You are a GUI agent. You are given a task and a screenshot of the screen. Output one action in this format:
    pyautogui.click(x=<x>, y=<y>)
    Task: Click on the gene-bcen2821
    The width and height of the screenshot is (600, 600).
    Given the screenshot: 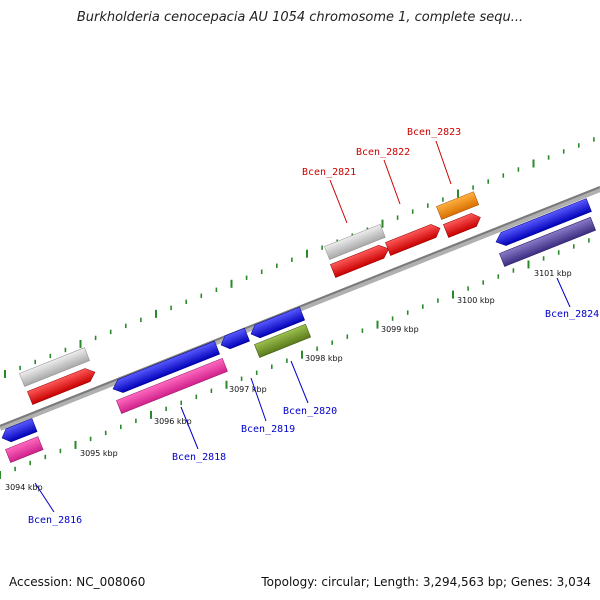 What is the action you would take?
    pyautogui.click(x=360, y=260)
    